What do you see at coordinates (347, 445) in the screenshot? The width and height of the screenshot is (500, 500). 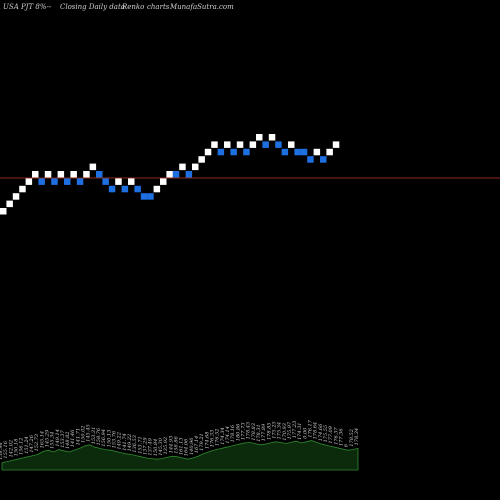 I see `volume-label: 6` at bounding box center [347, 445].